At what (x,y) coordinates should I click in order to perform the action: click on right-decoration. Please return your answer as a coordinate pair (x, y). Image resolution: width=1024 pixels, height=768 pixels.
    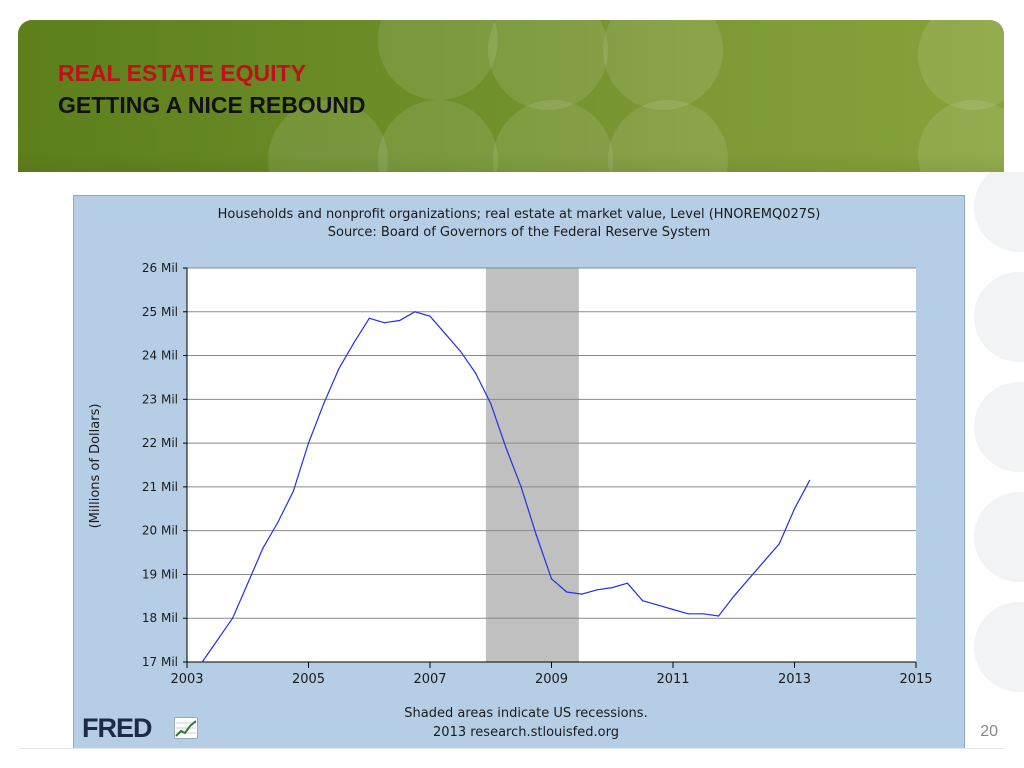
    Looking at the image, I should click on (994, 452).